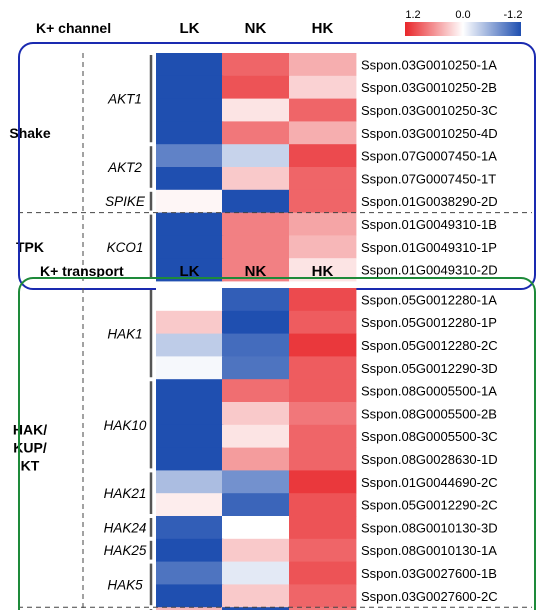 The image size is (550, 610). Describe the element at coordinates (82, 271) in the screenshot. I see `panel-title: K+ transport` at that location.